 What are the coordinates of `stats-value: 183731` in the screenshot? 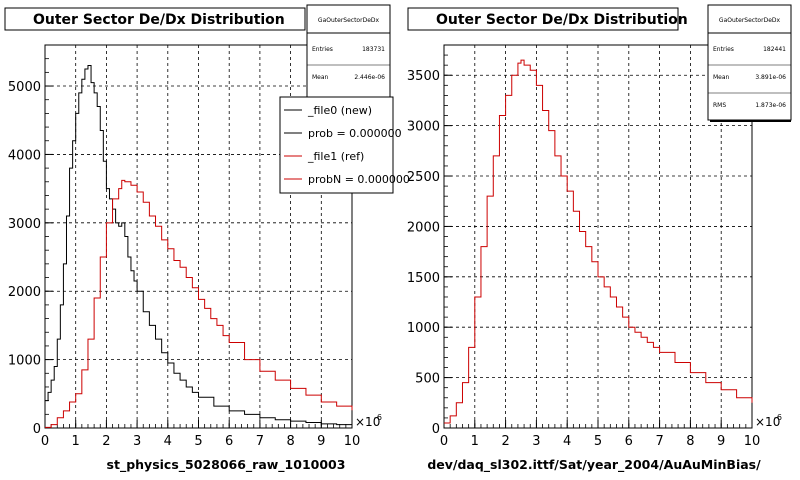 It's located at (373, 49).